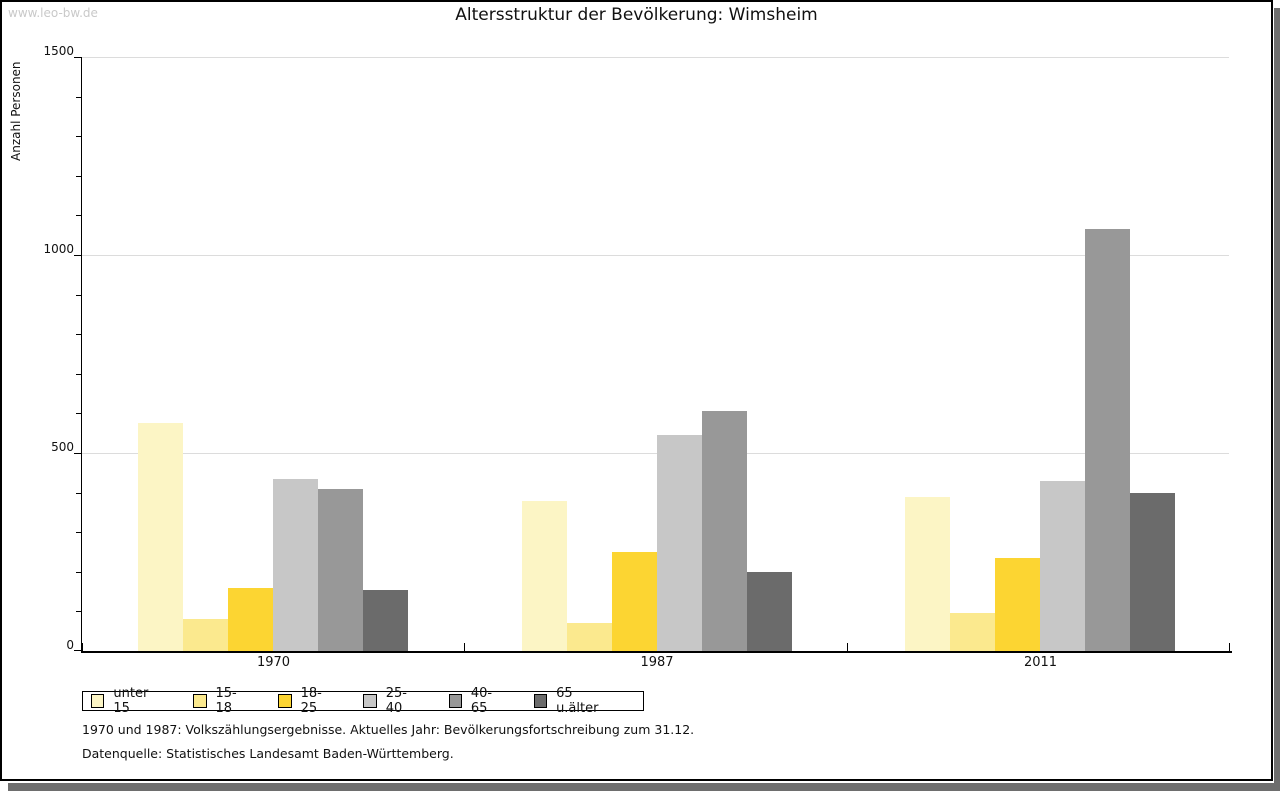  What do you see at coordinates (769, 611) in the screenshot?
I see `bar-1987-65 u.älter` at bounding box center [769, 611].